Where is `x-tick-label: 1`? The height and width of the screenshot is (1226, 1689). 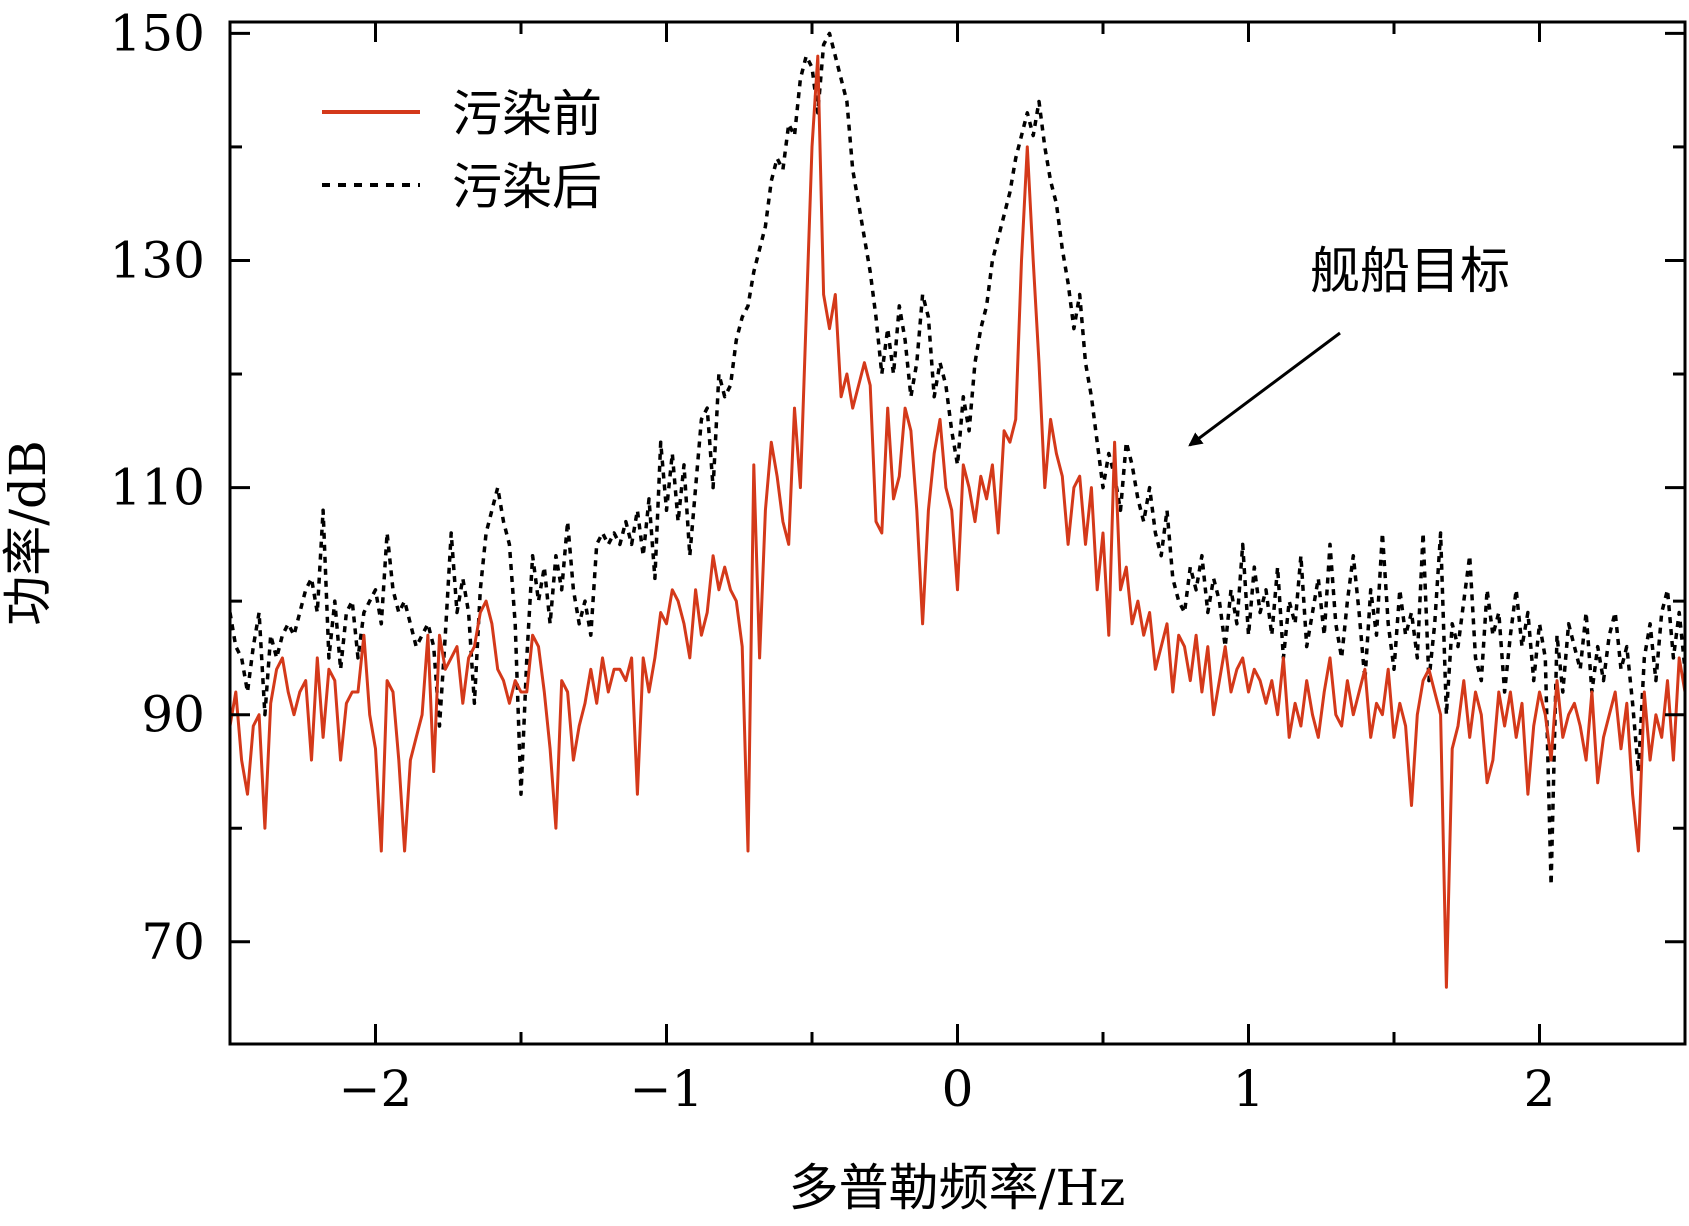
x-tick-label: 1 is located at coordinates (1249, 1089).